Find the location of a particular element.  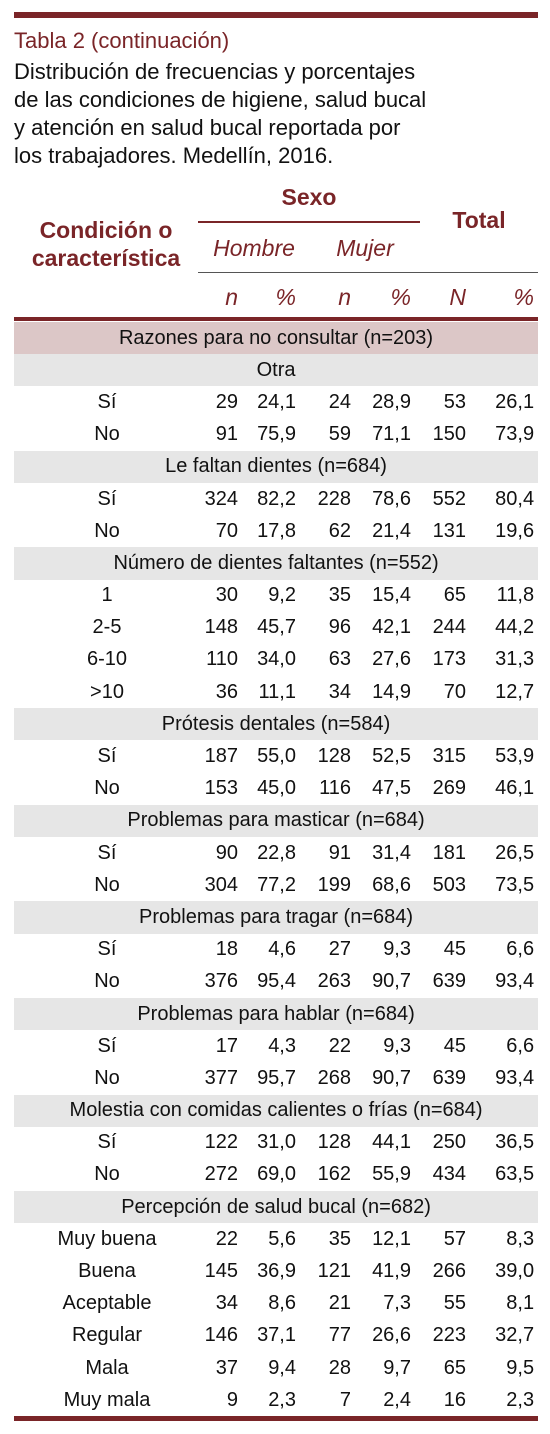

cell: 199 is located at coordinates (334, 884).